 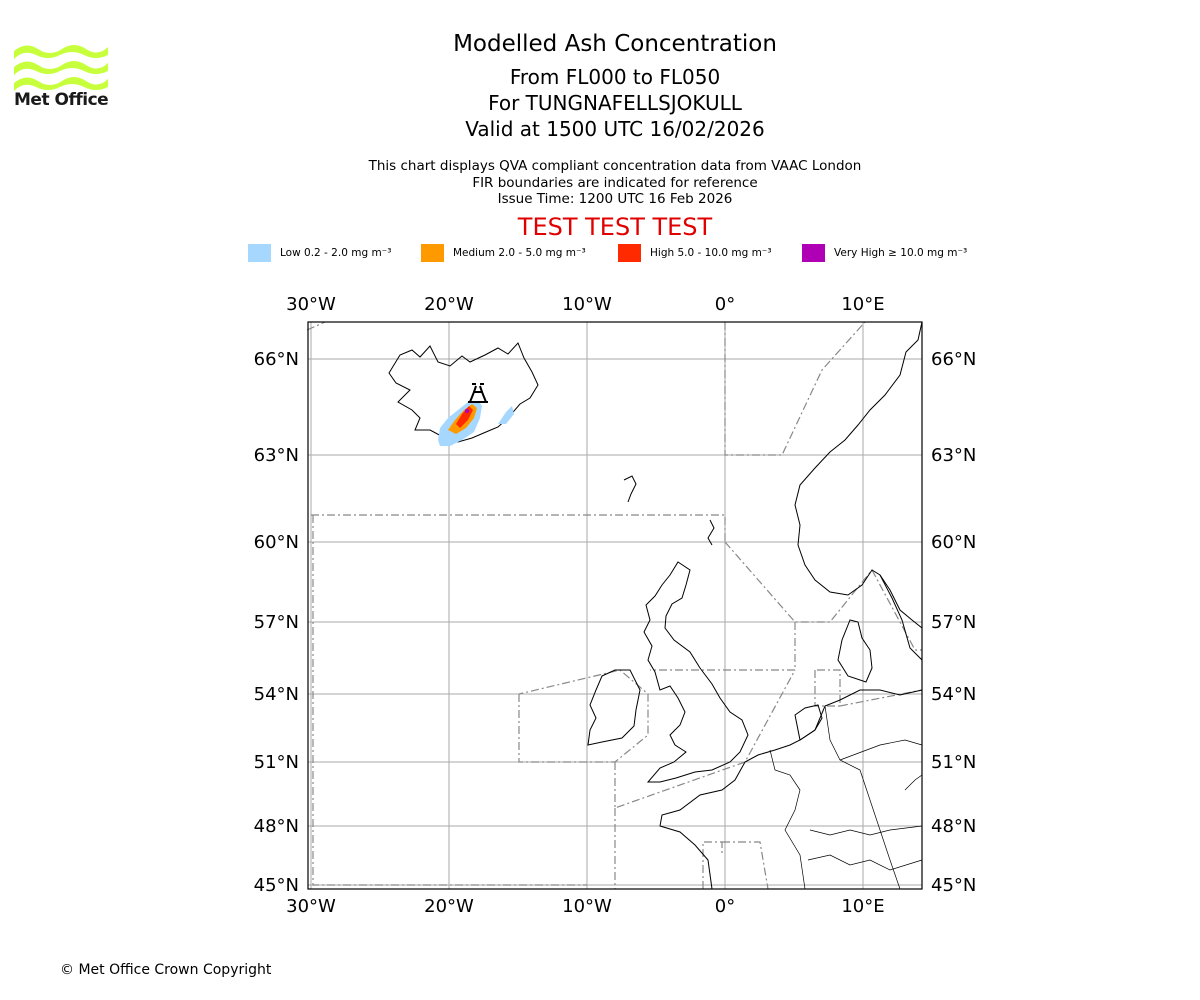 What do you see at coordinates (615, 227) in the screenshot?
I see `test-banner: TEST TEST TEST` at bounding box center [615, 227].